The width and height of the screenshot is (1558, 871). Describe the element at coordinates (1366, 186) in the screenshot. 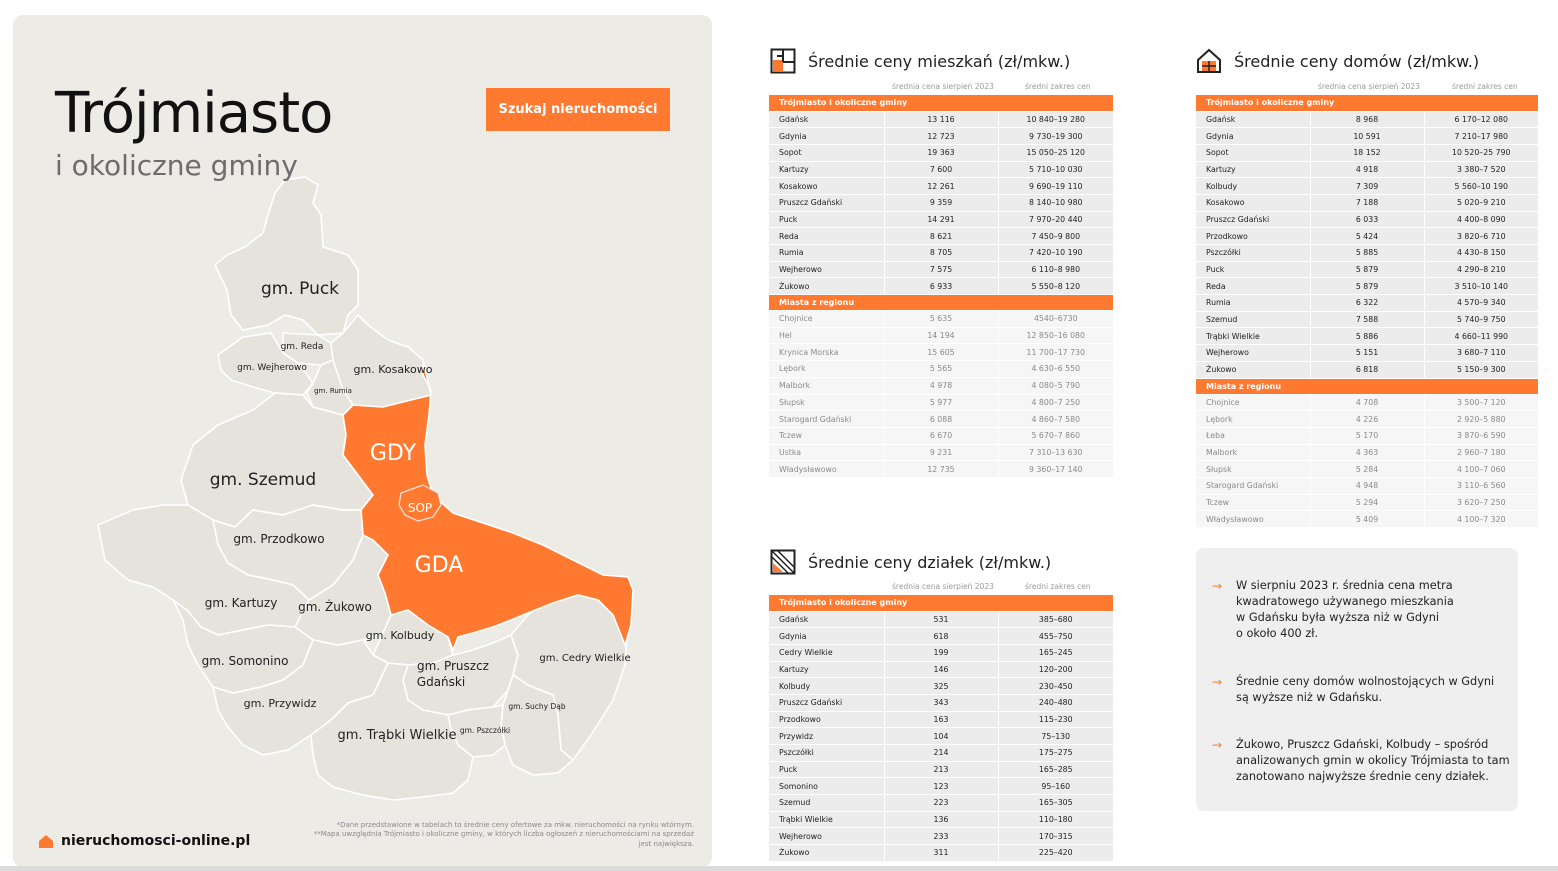

I see `cell-avg-price: 7 309` at that location.